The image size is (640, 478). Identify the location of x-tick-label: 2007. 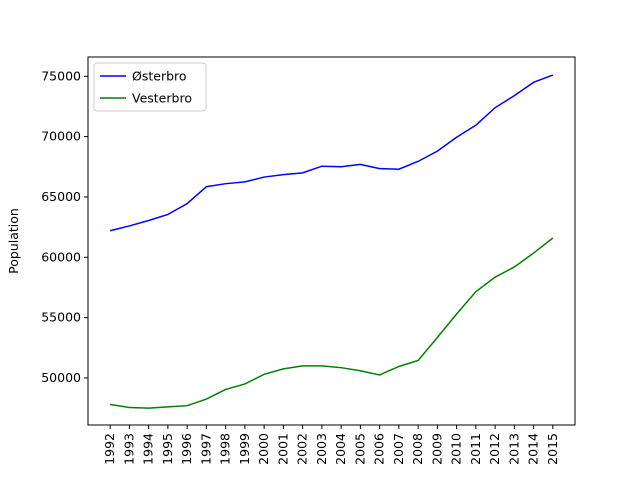
(398, 449).